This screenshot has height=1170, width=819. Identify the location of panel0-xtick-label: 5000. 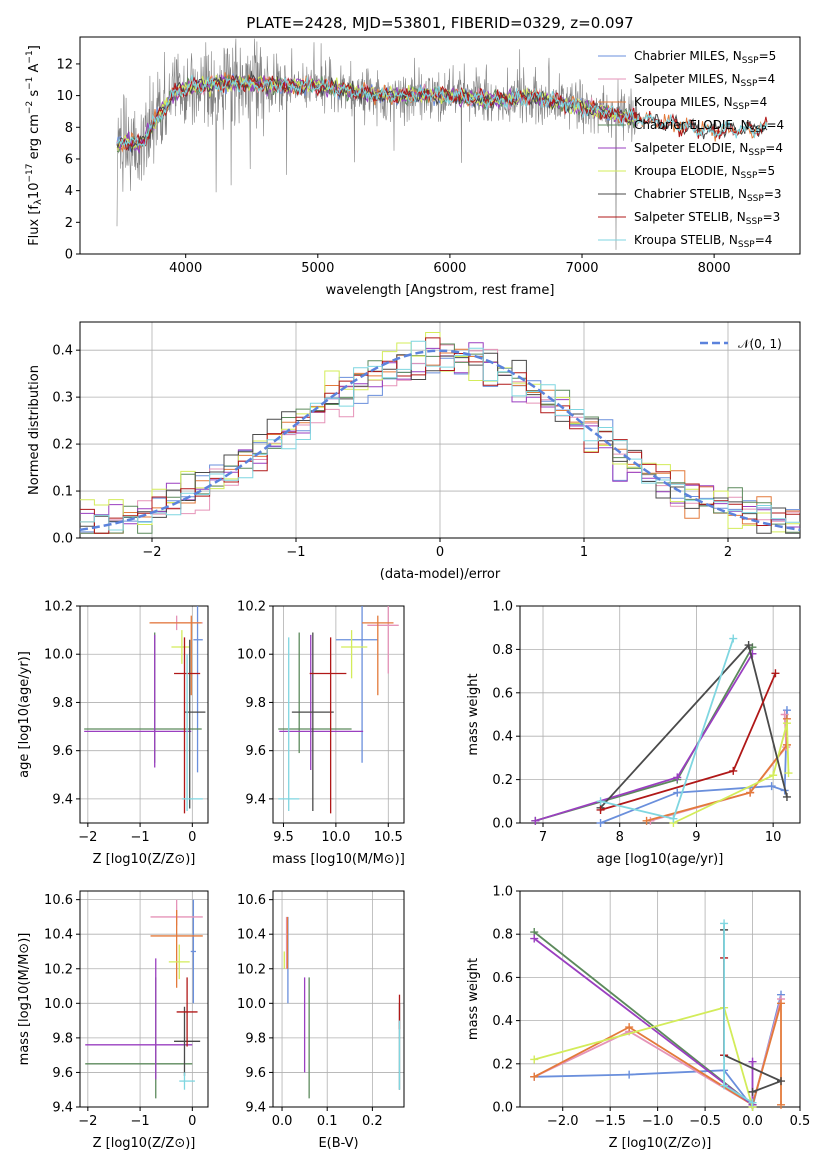
(317, 268).